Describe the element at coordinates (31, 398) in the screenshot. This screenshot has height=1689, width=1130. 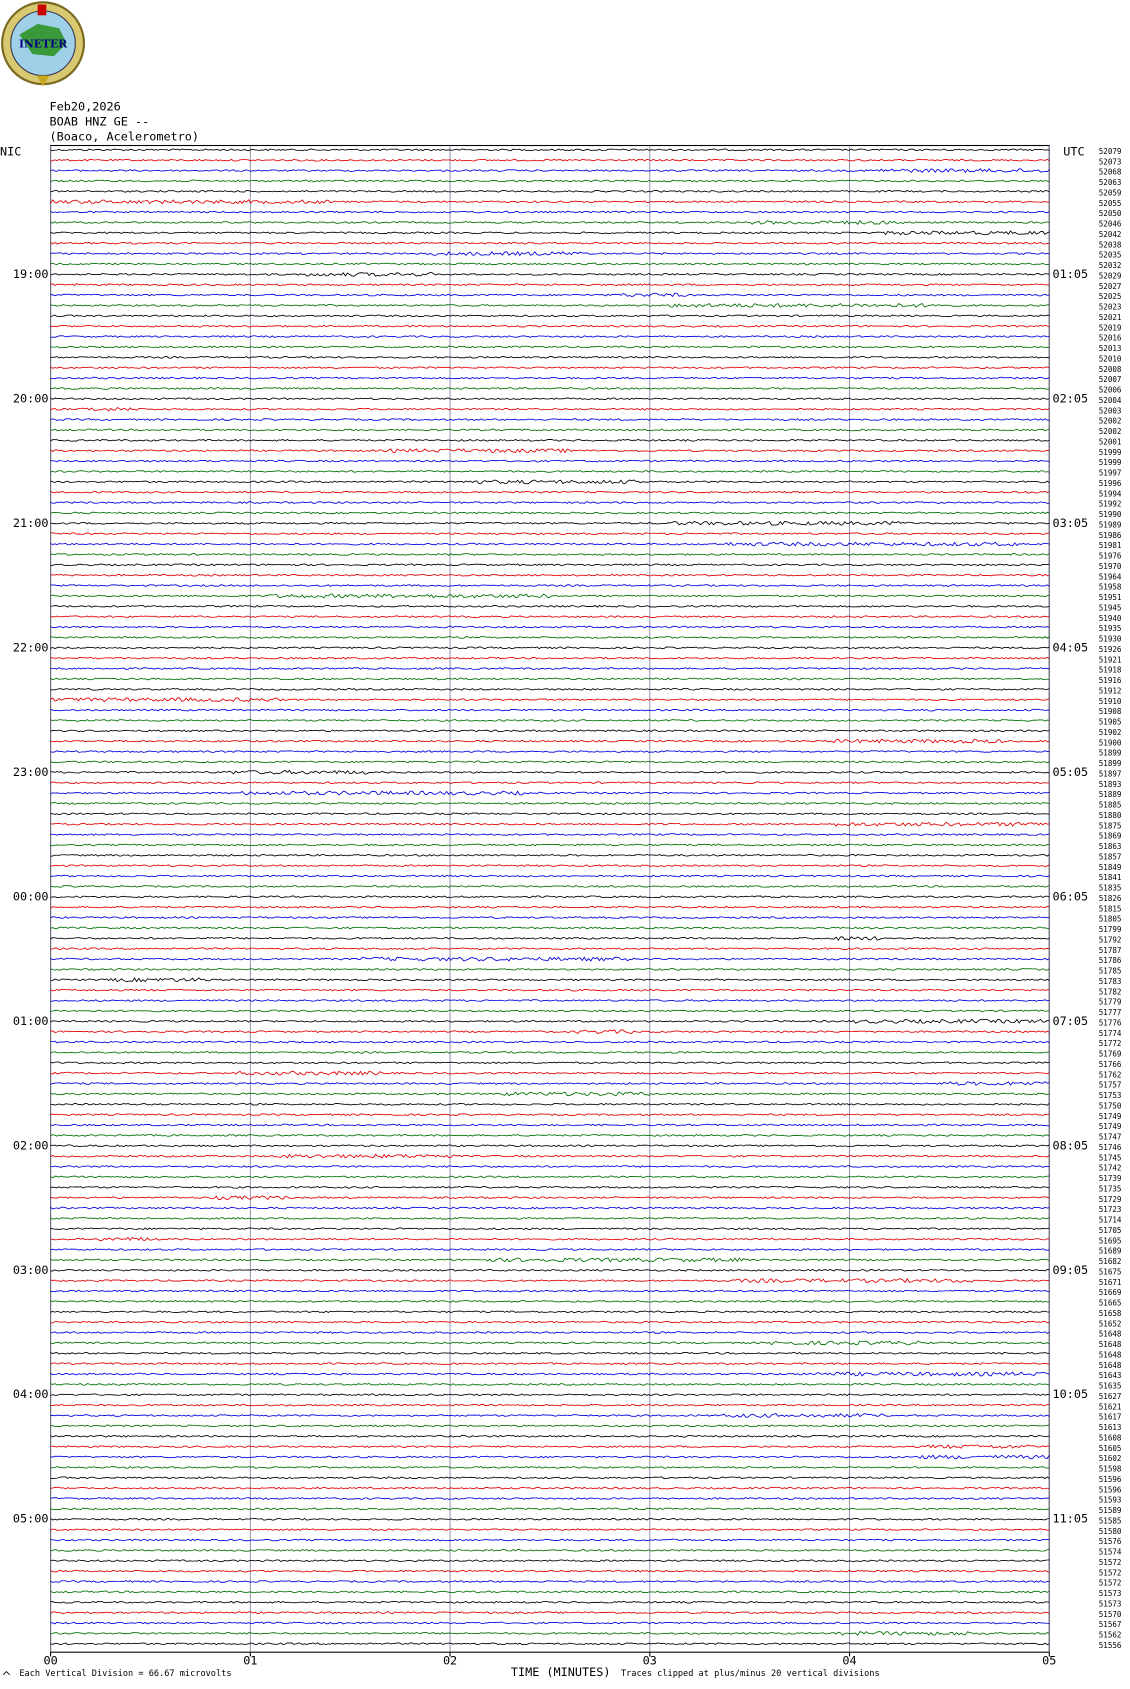
I see `local-hour: 20:00` at that location.